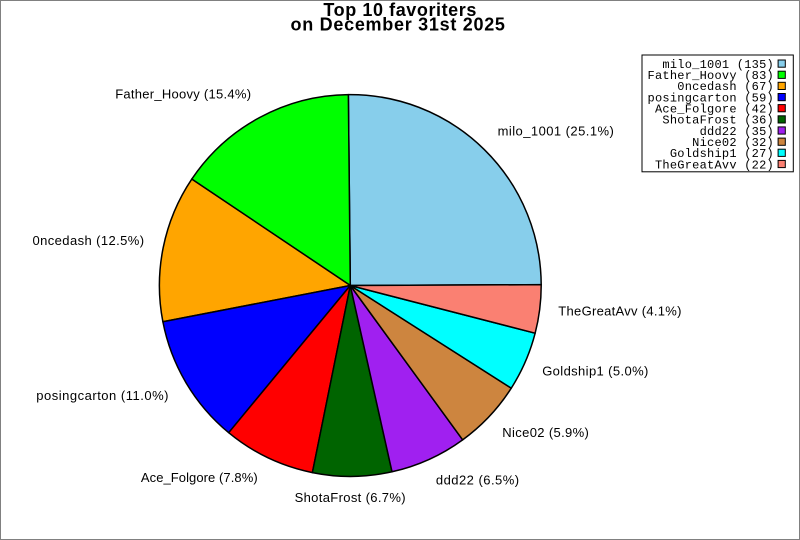 The image size is (800, 540). I want to click on svg-text: Father_Hoovy (83), so click(711, 76).